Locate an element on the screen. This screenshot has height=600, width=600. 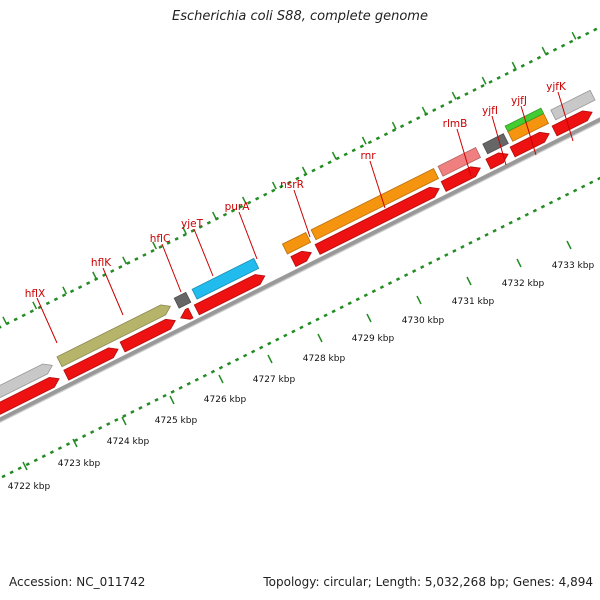
map-title: Escherichia coli S88, complete genome is located at coordinates (300, 16).